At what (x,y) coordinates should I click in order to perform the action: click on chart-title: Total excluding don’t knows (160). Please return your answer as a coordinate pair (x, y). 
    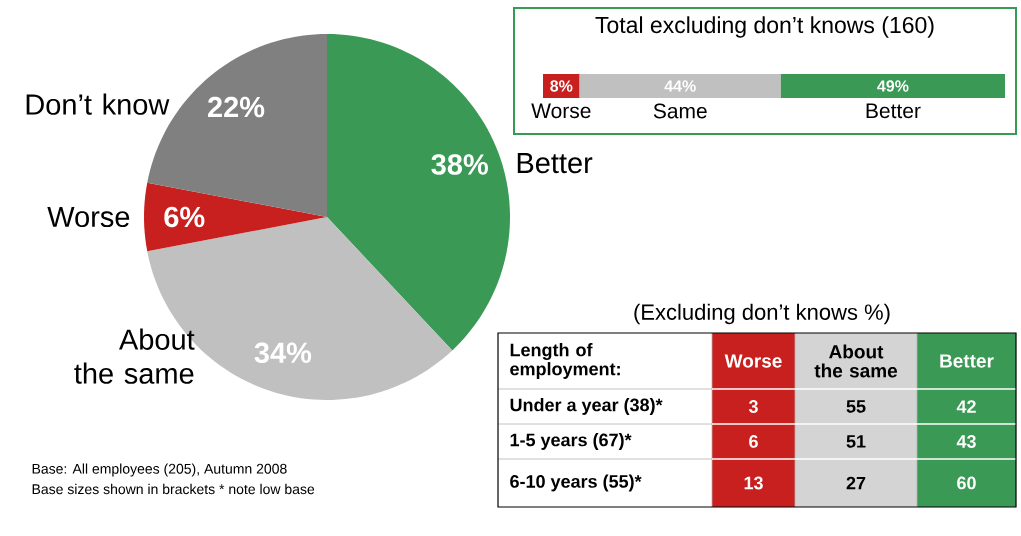
    Looking at the image, I should click on (764, 27).